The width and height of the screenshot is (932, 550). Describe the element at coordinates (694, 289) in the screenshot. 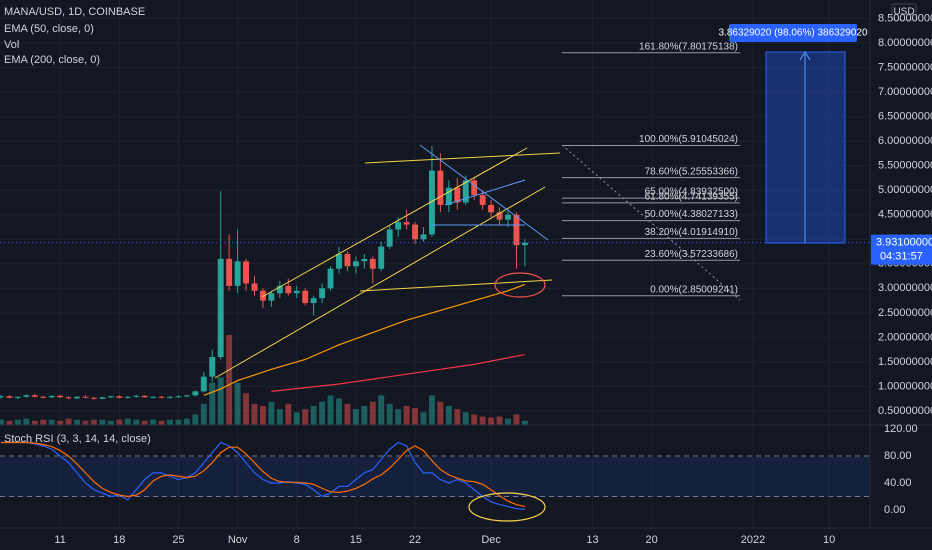

I see `fib-label: 0.00%(2.85009241)` at that location.